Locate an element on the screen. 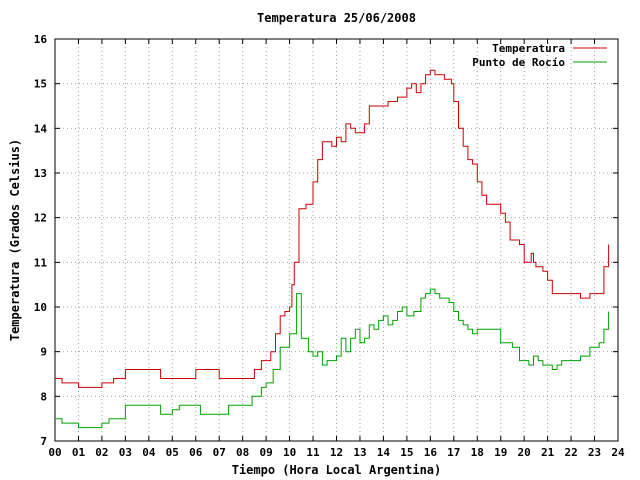 The width and height of the screenshot is (640, 480). x-tick-label: 24 is located at coordinates (618, 452).